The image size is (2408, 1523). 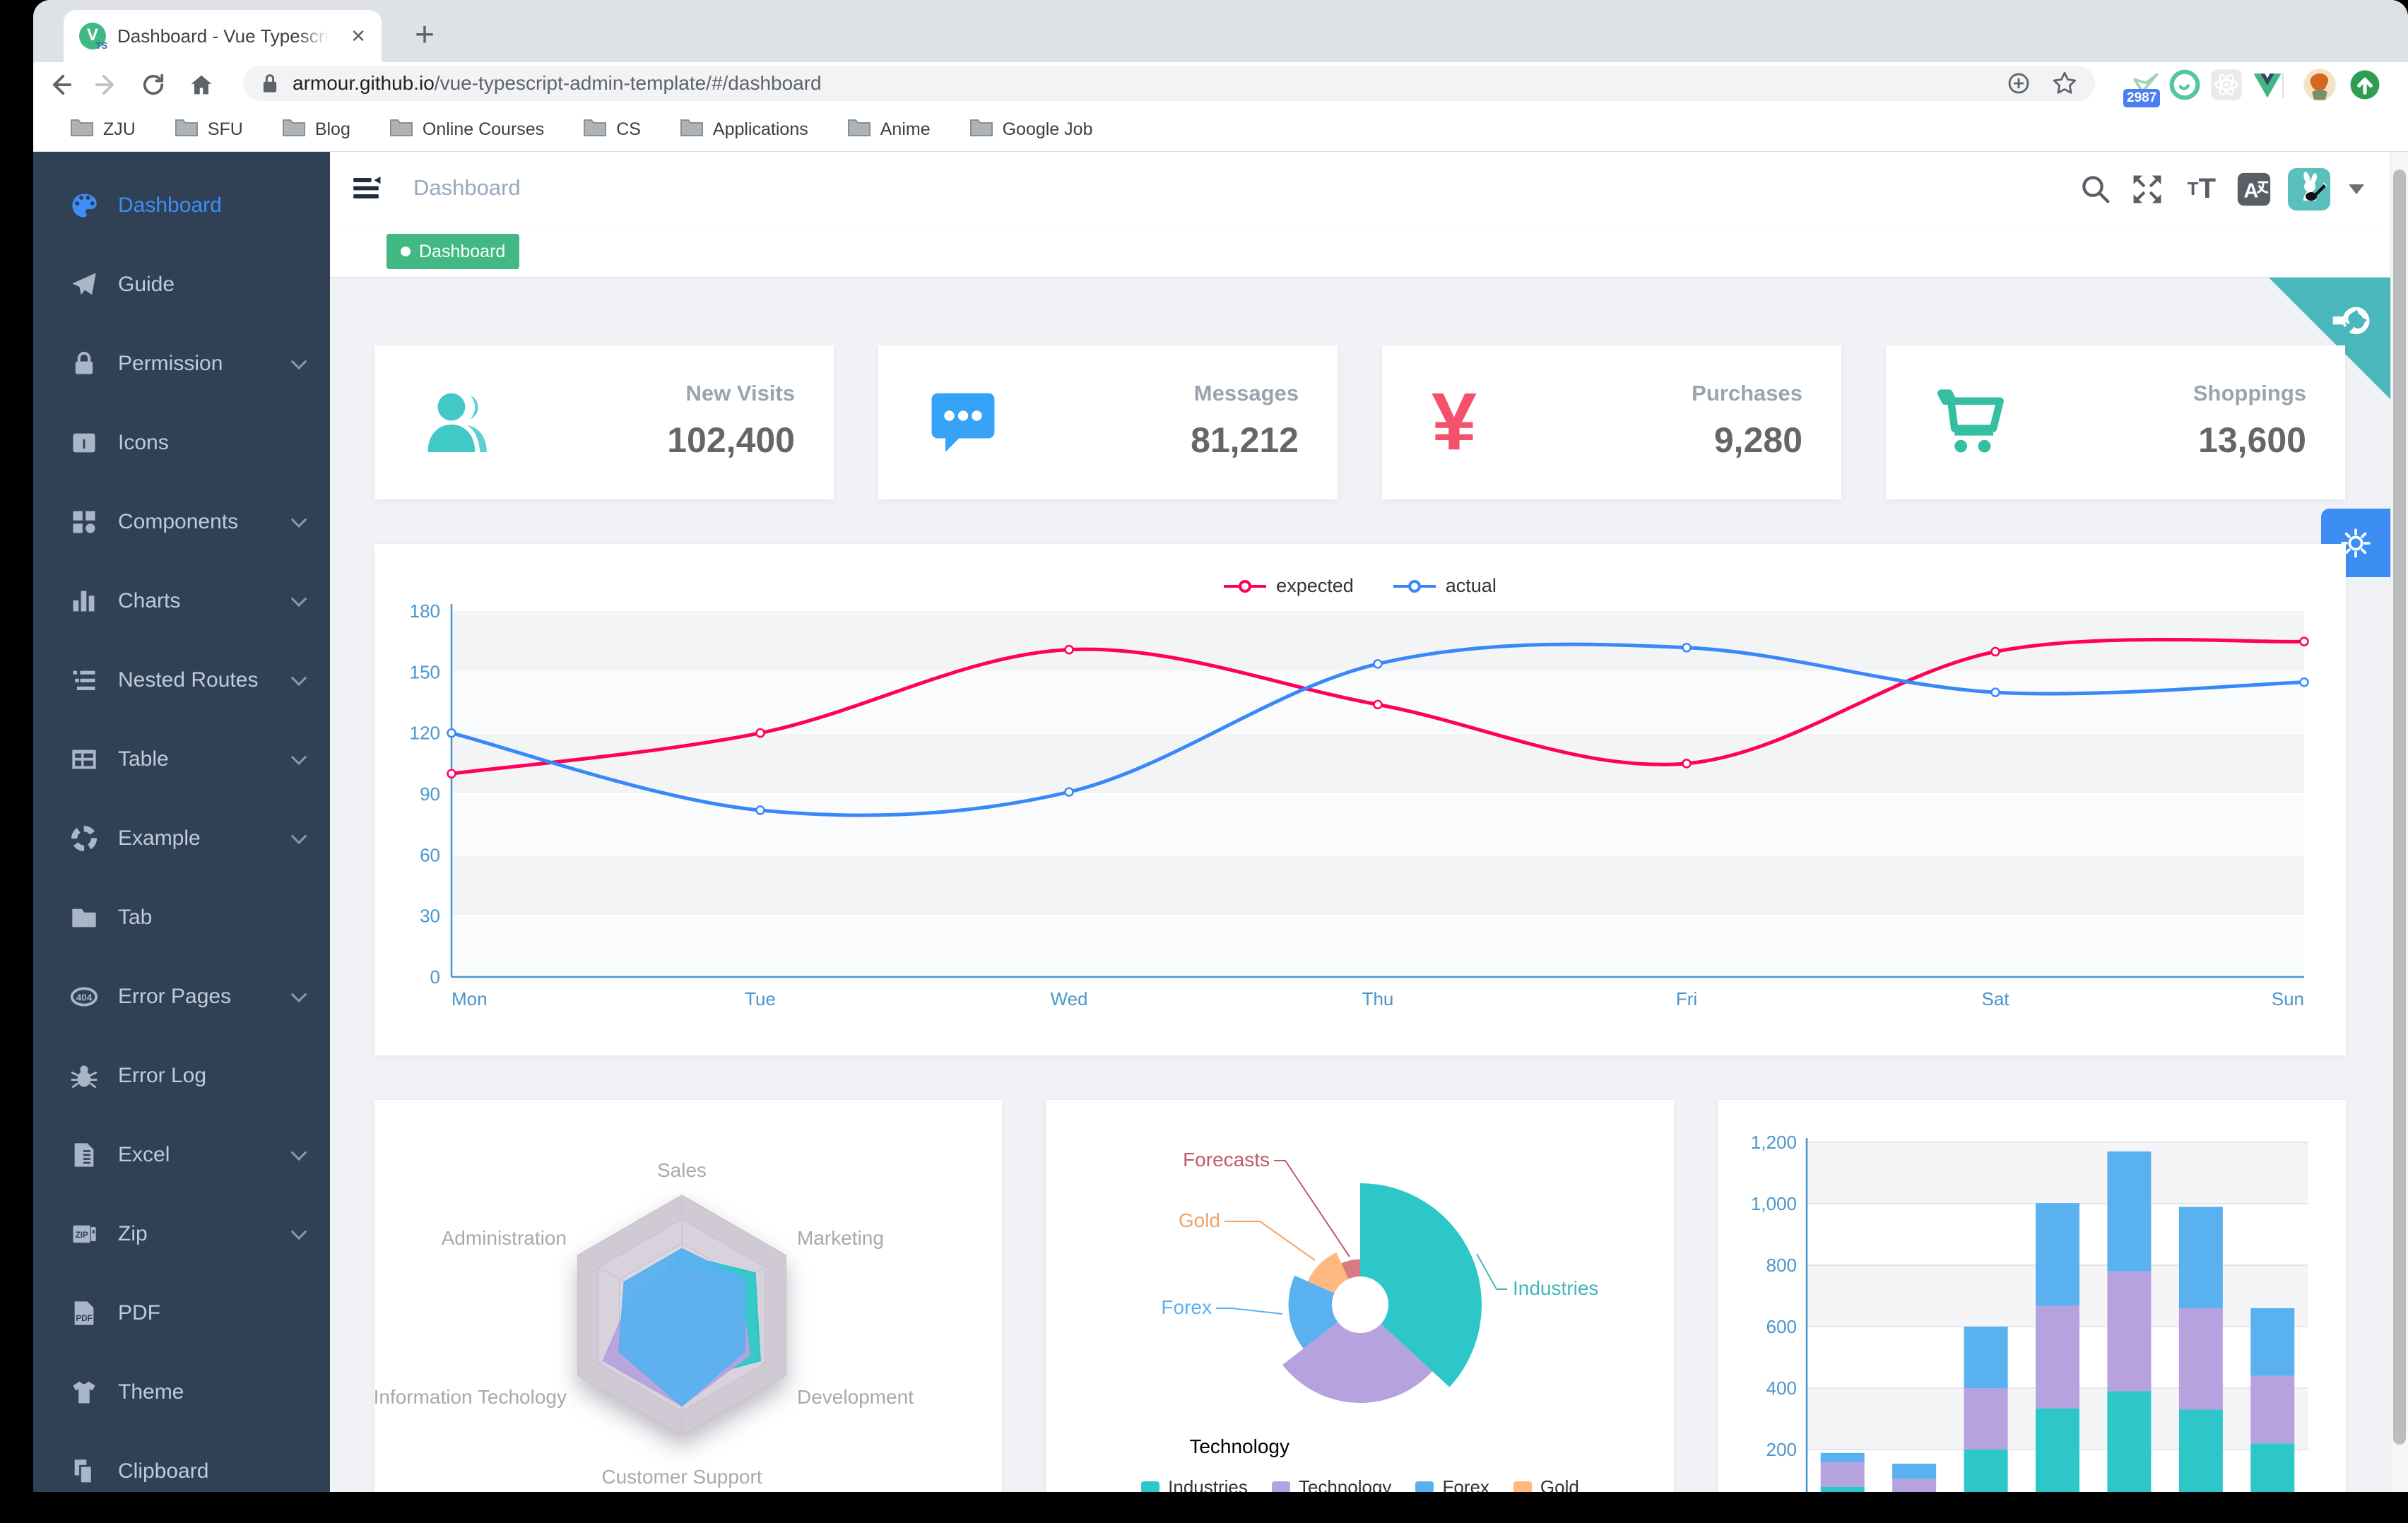 I want to click on search-icon, so click(x=2096, y=189).